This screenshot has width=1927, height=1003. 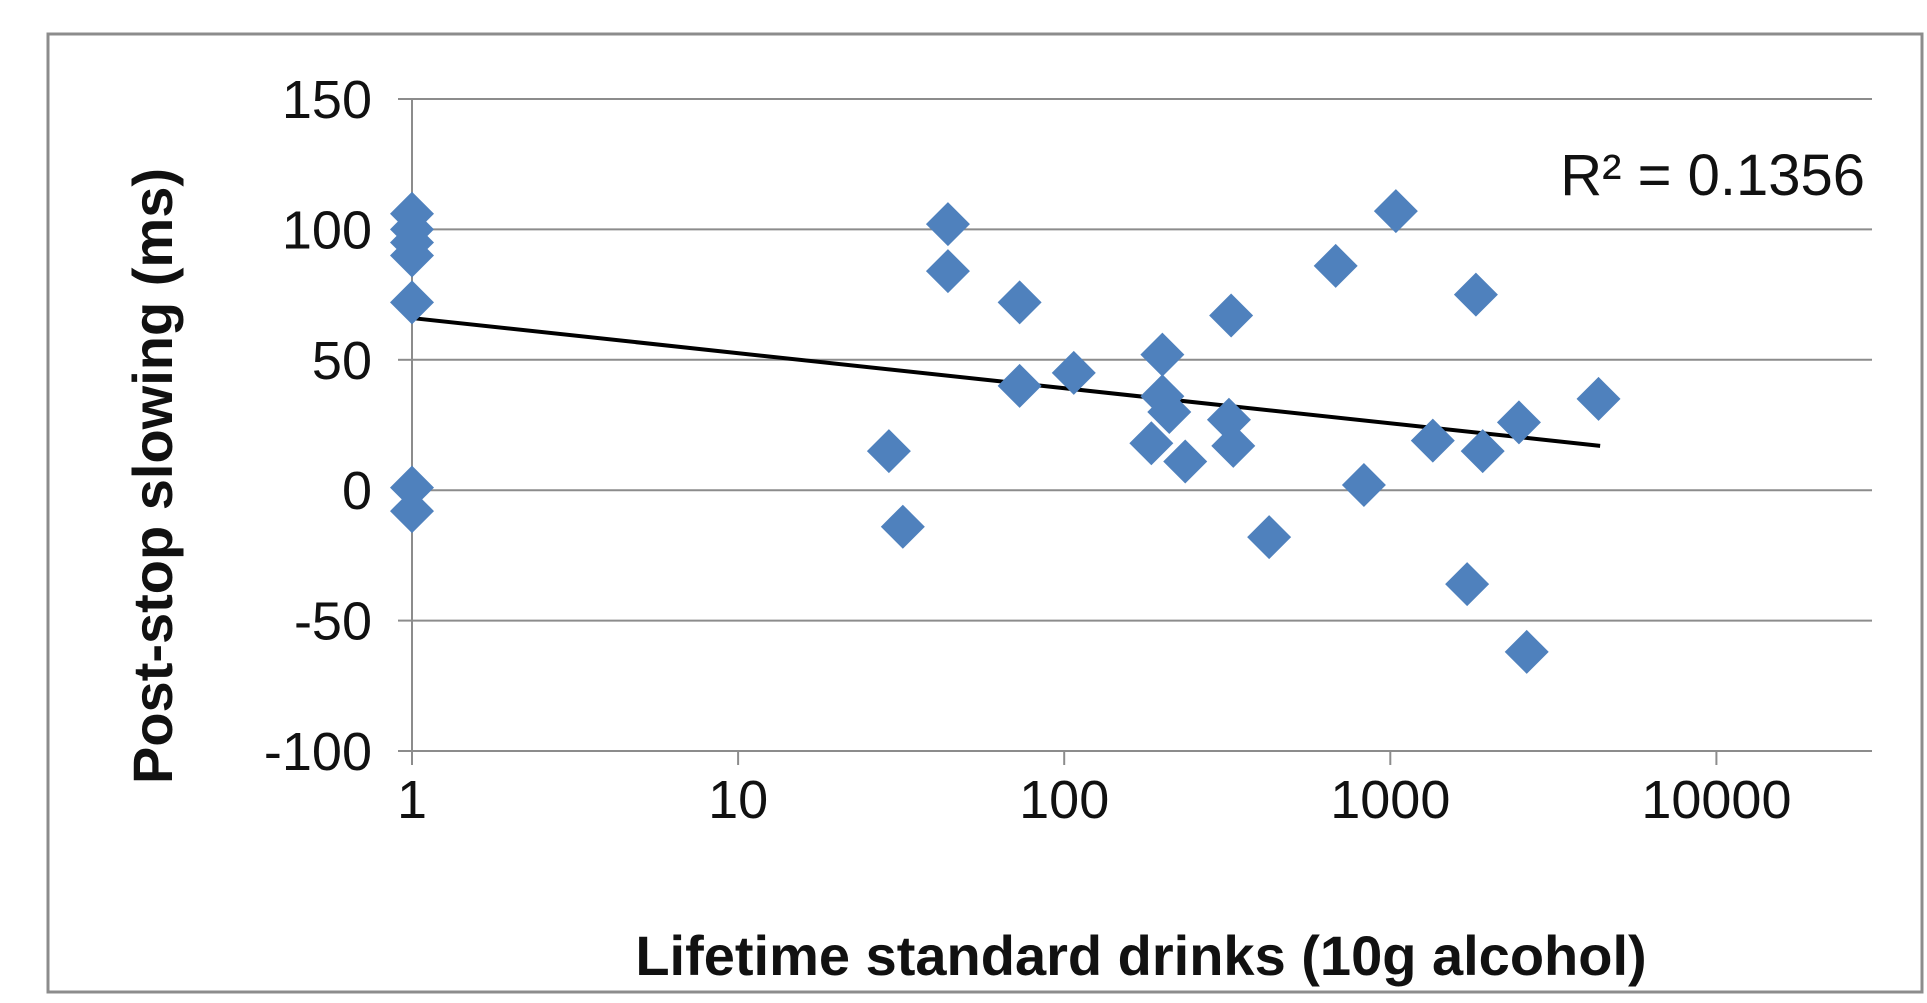 What do you see at coordinates (412, 800) in the screenshot?
I see `x-tick-label: 1` at bounding box center [412, 800].